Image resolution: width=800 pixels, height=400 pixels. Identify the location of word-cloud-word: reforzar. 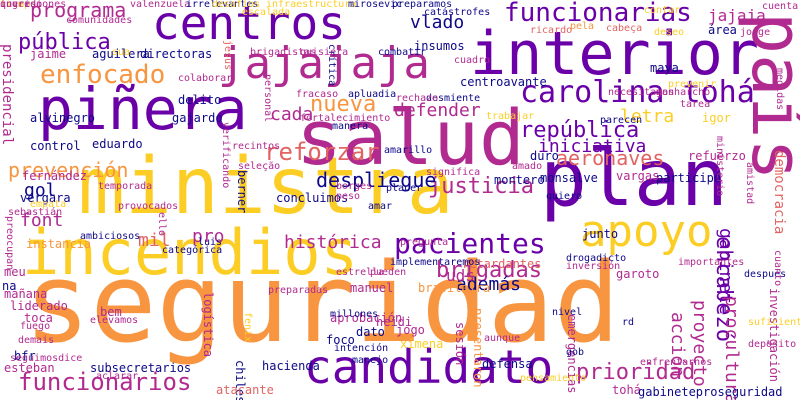
(322, 152).